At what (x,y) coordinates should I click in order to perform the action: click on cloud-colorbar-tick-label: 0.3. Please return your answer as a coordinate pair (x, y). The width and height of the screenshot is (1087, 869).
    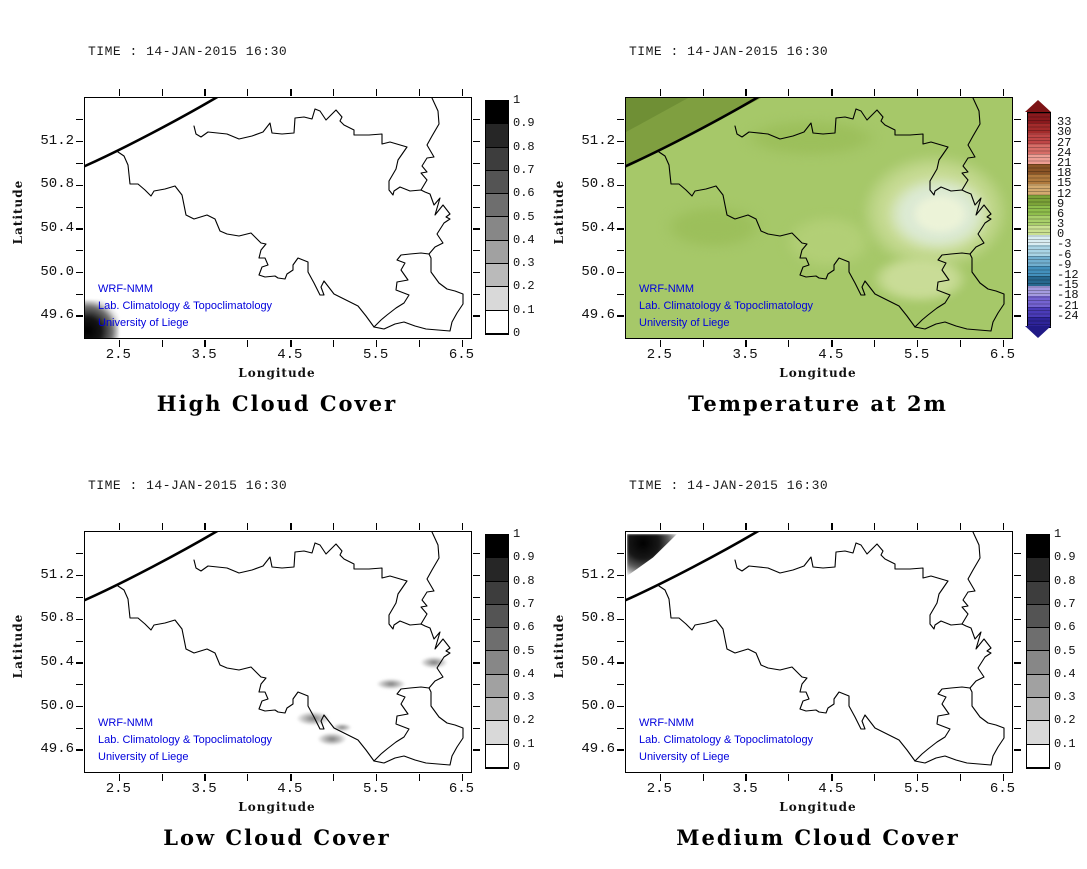
    Looking at the image, I should click on (524, 697).